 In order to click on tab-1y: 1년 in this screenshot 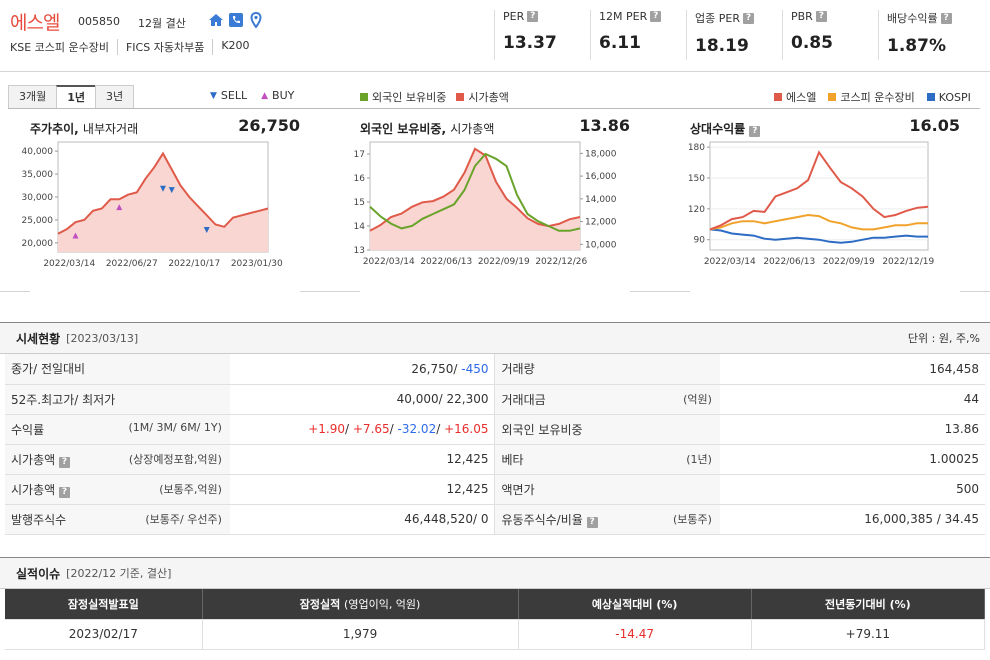, I will do `click(76, 97)`.